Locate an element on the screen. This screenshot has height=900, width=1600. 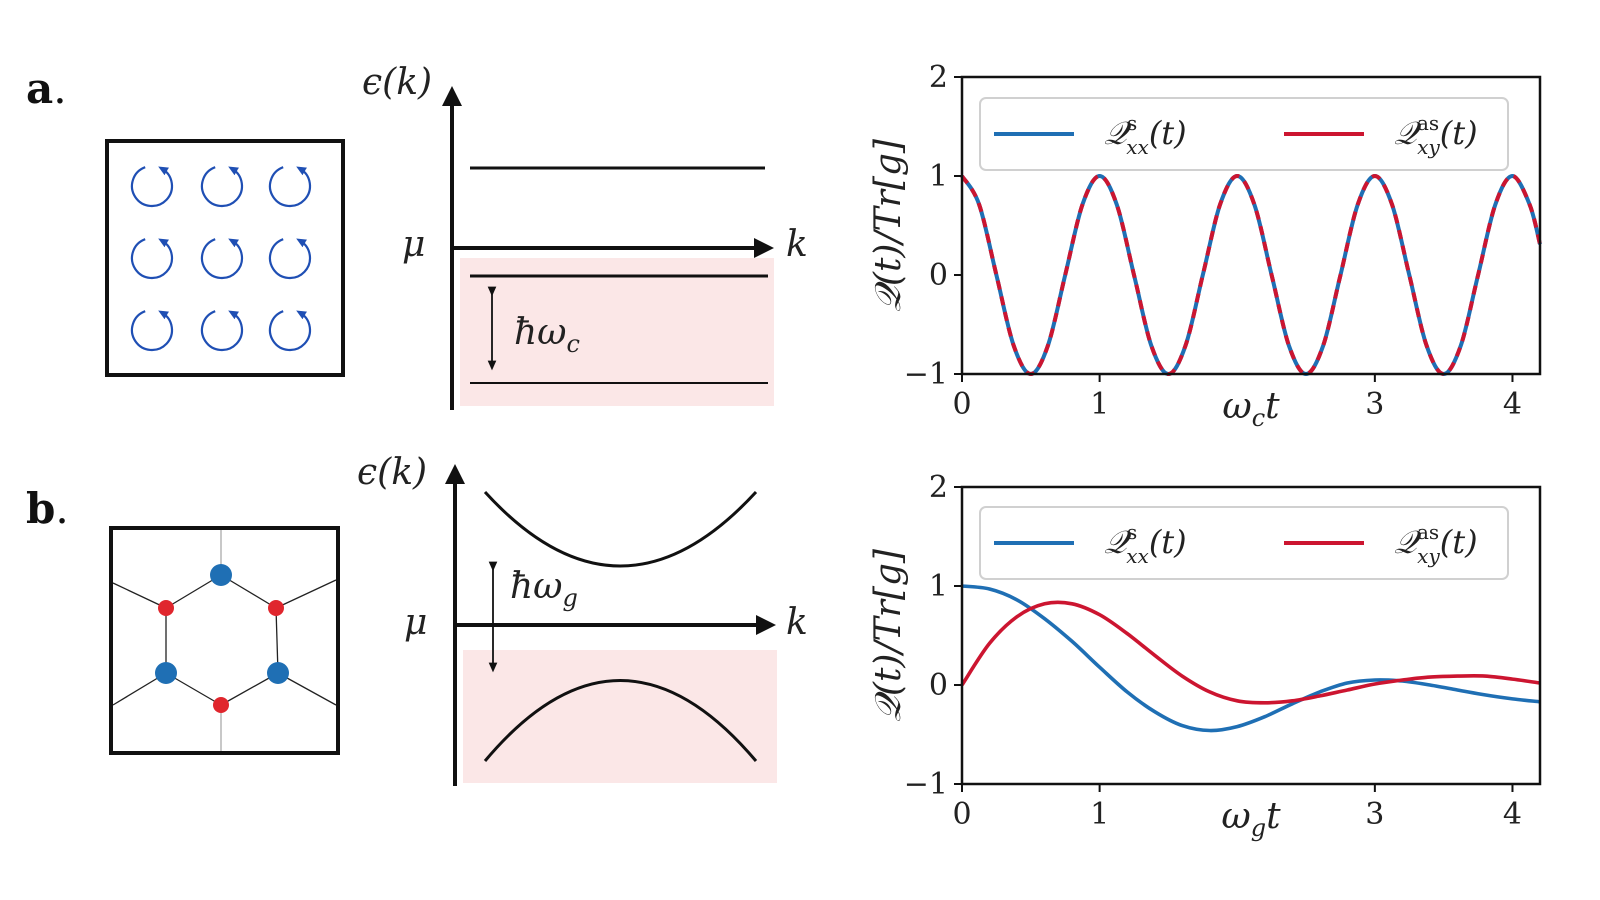
orbit-icons is located at coordinates (221, 259).